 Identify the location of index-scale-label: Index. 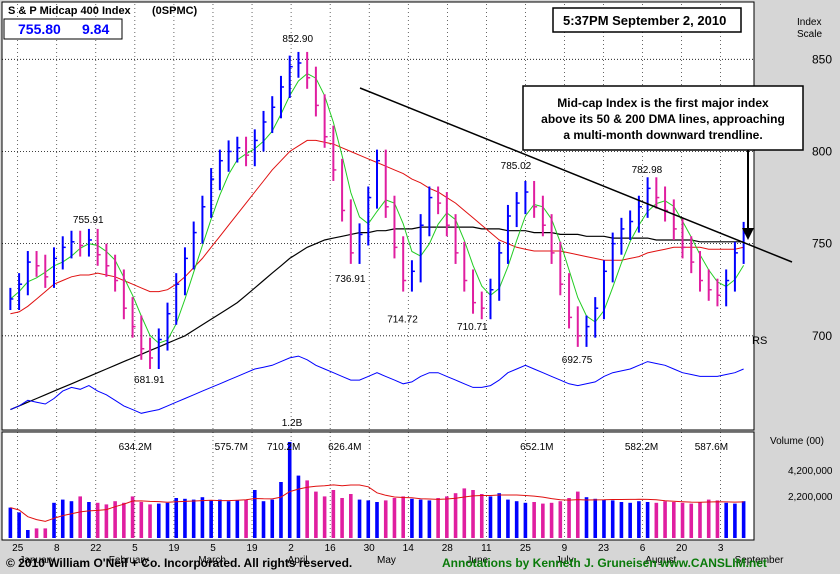
(809, 22).